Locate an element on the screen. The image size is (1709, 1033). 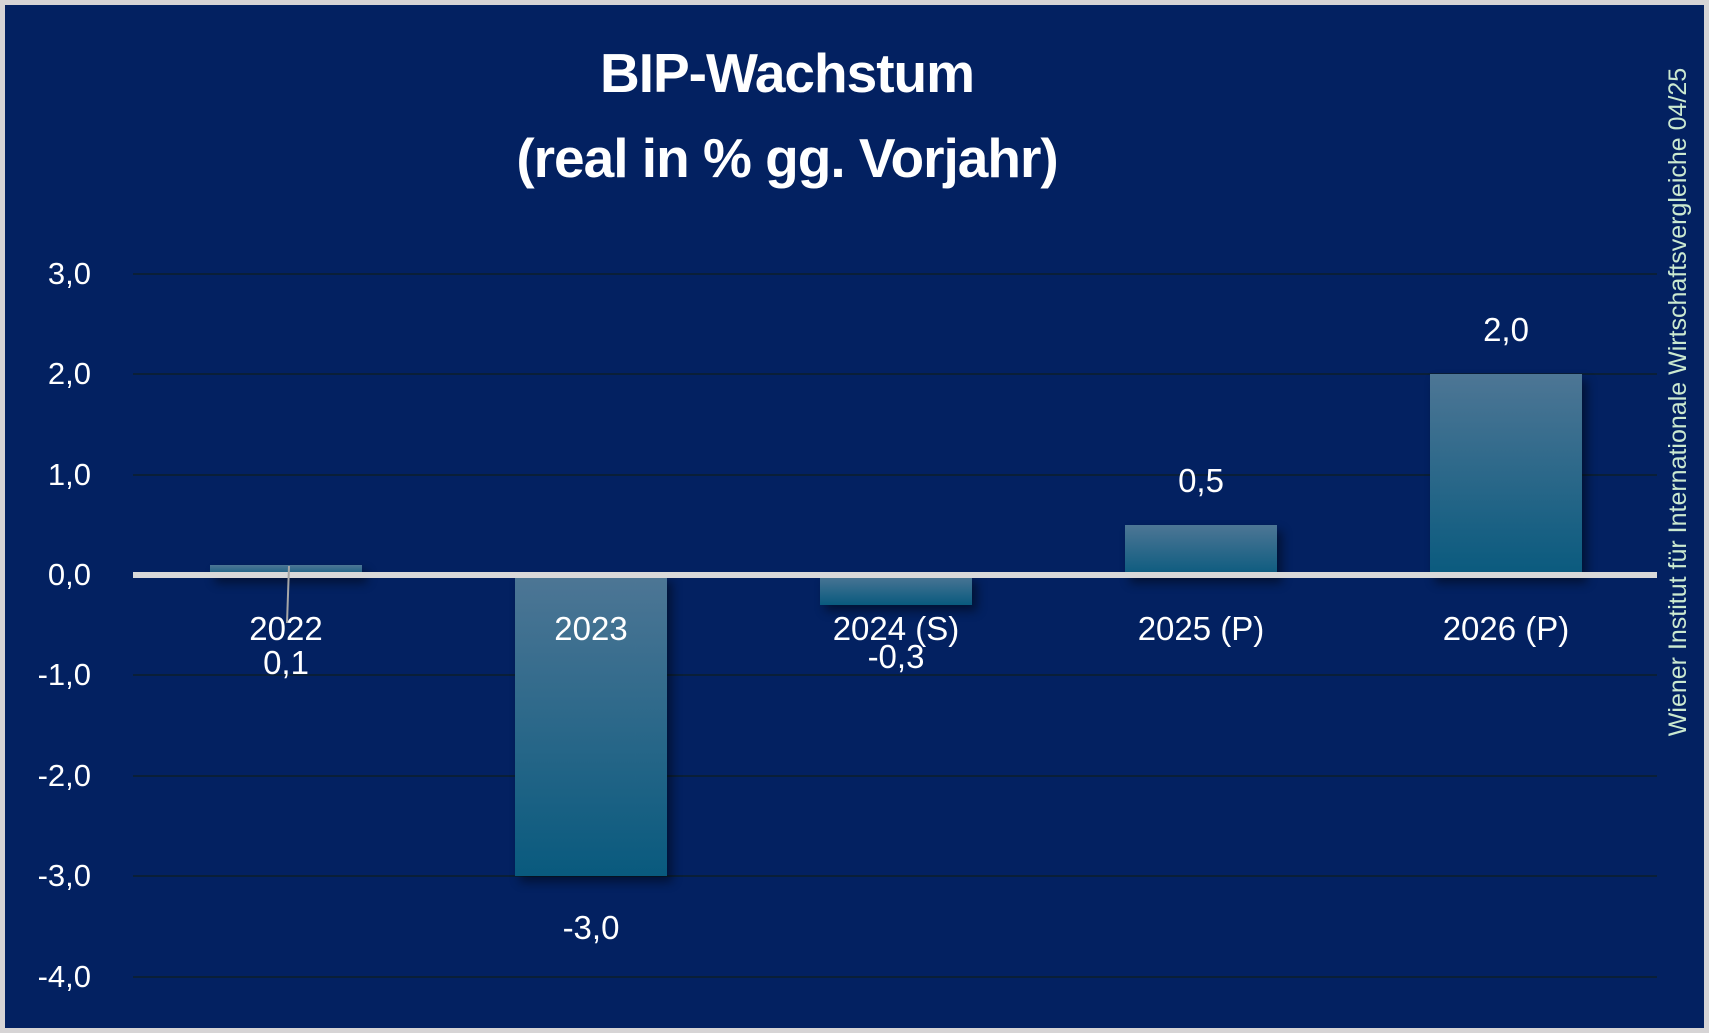
bar-2026-p is located at coordinates (1506, 475).